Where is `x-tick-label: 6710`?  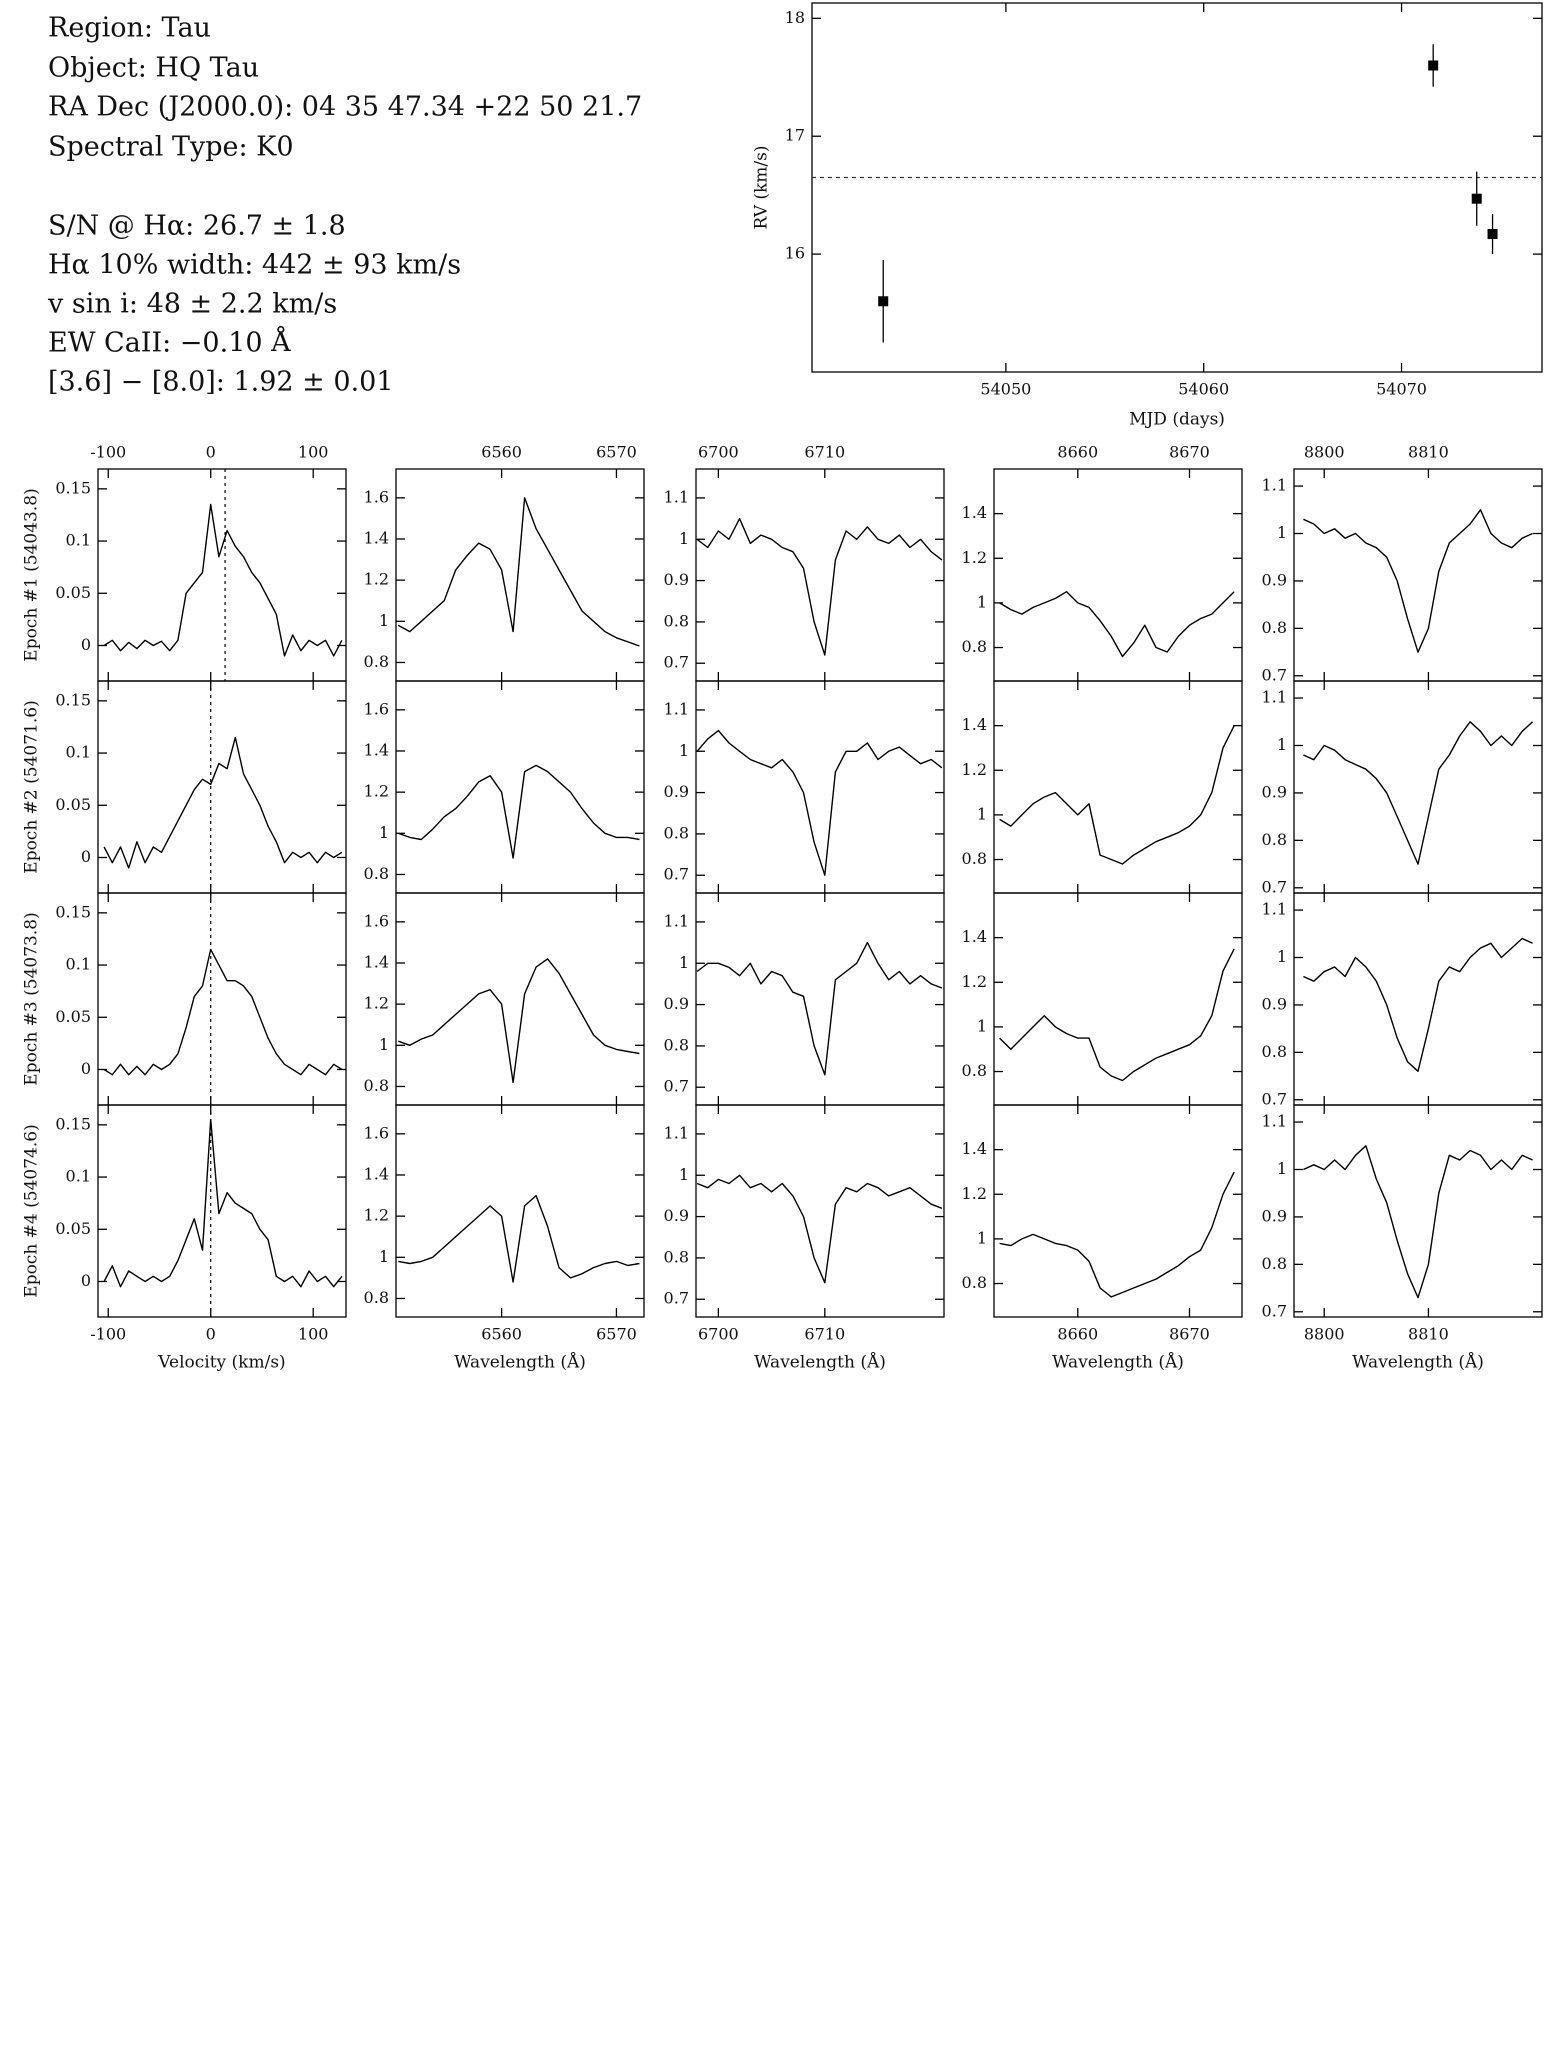
x-tick-label: 6710 is located at coordinates (824, 452).